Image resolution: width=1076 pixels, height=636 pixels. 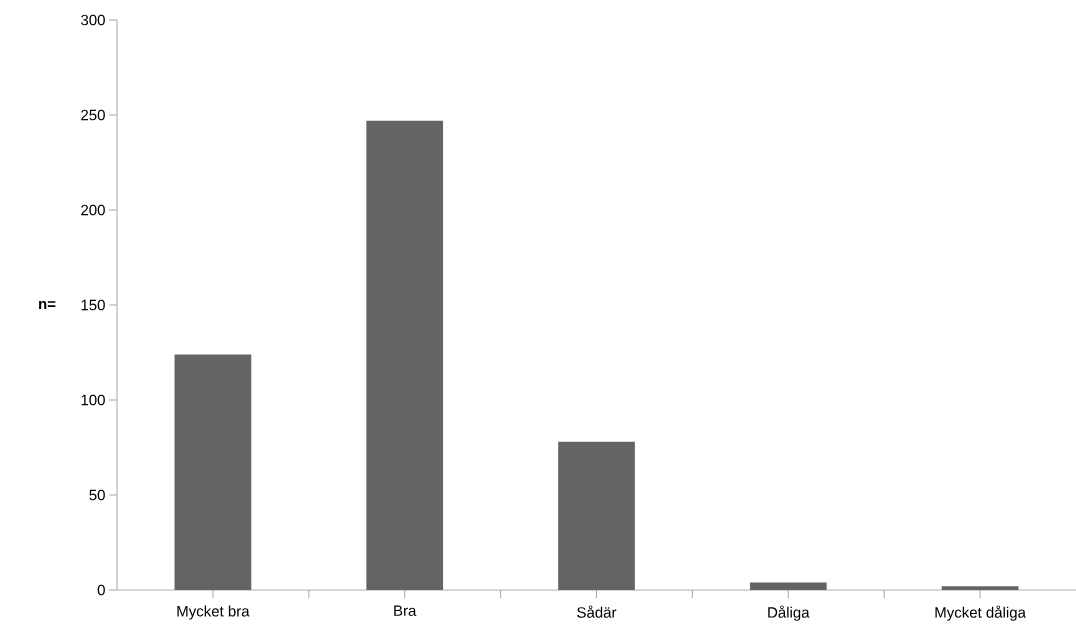 What do you see at coordinates (93, 305) in the screenshot?
I see `y-tick-label: 150` at bounding box center [93, 305].